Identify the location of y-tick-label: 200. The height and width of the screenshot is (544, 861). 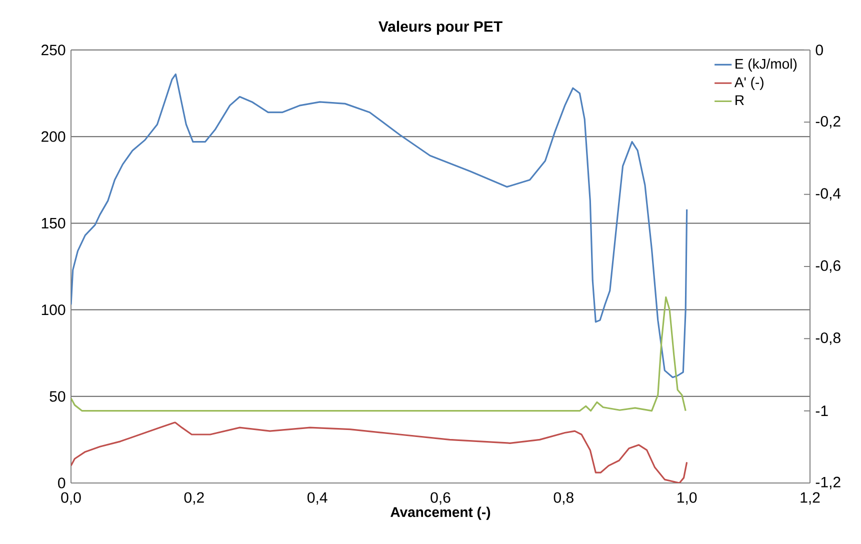
(54, 136).